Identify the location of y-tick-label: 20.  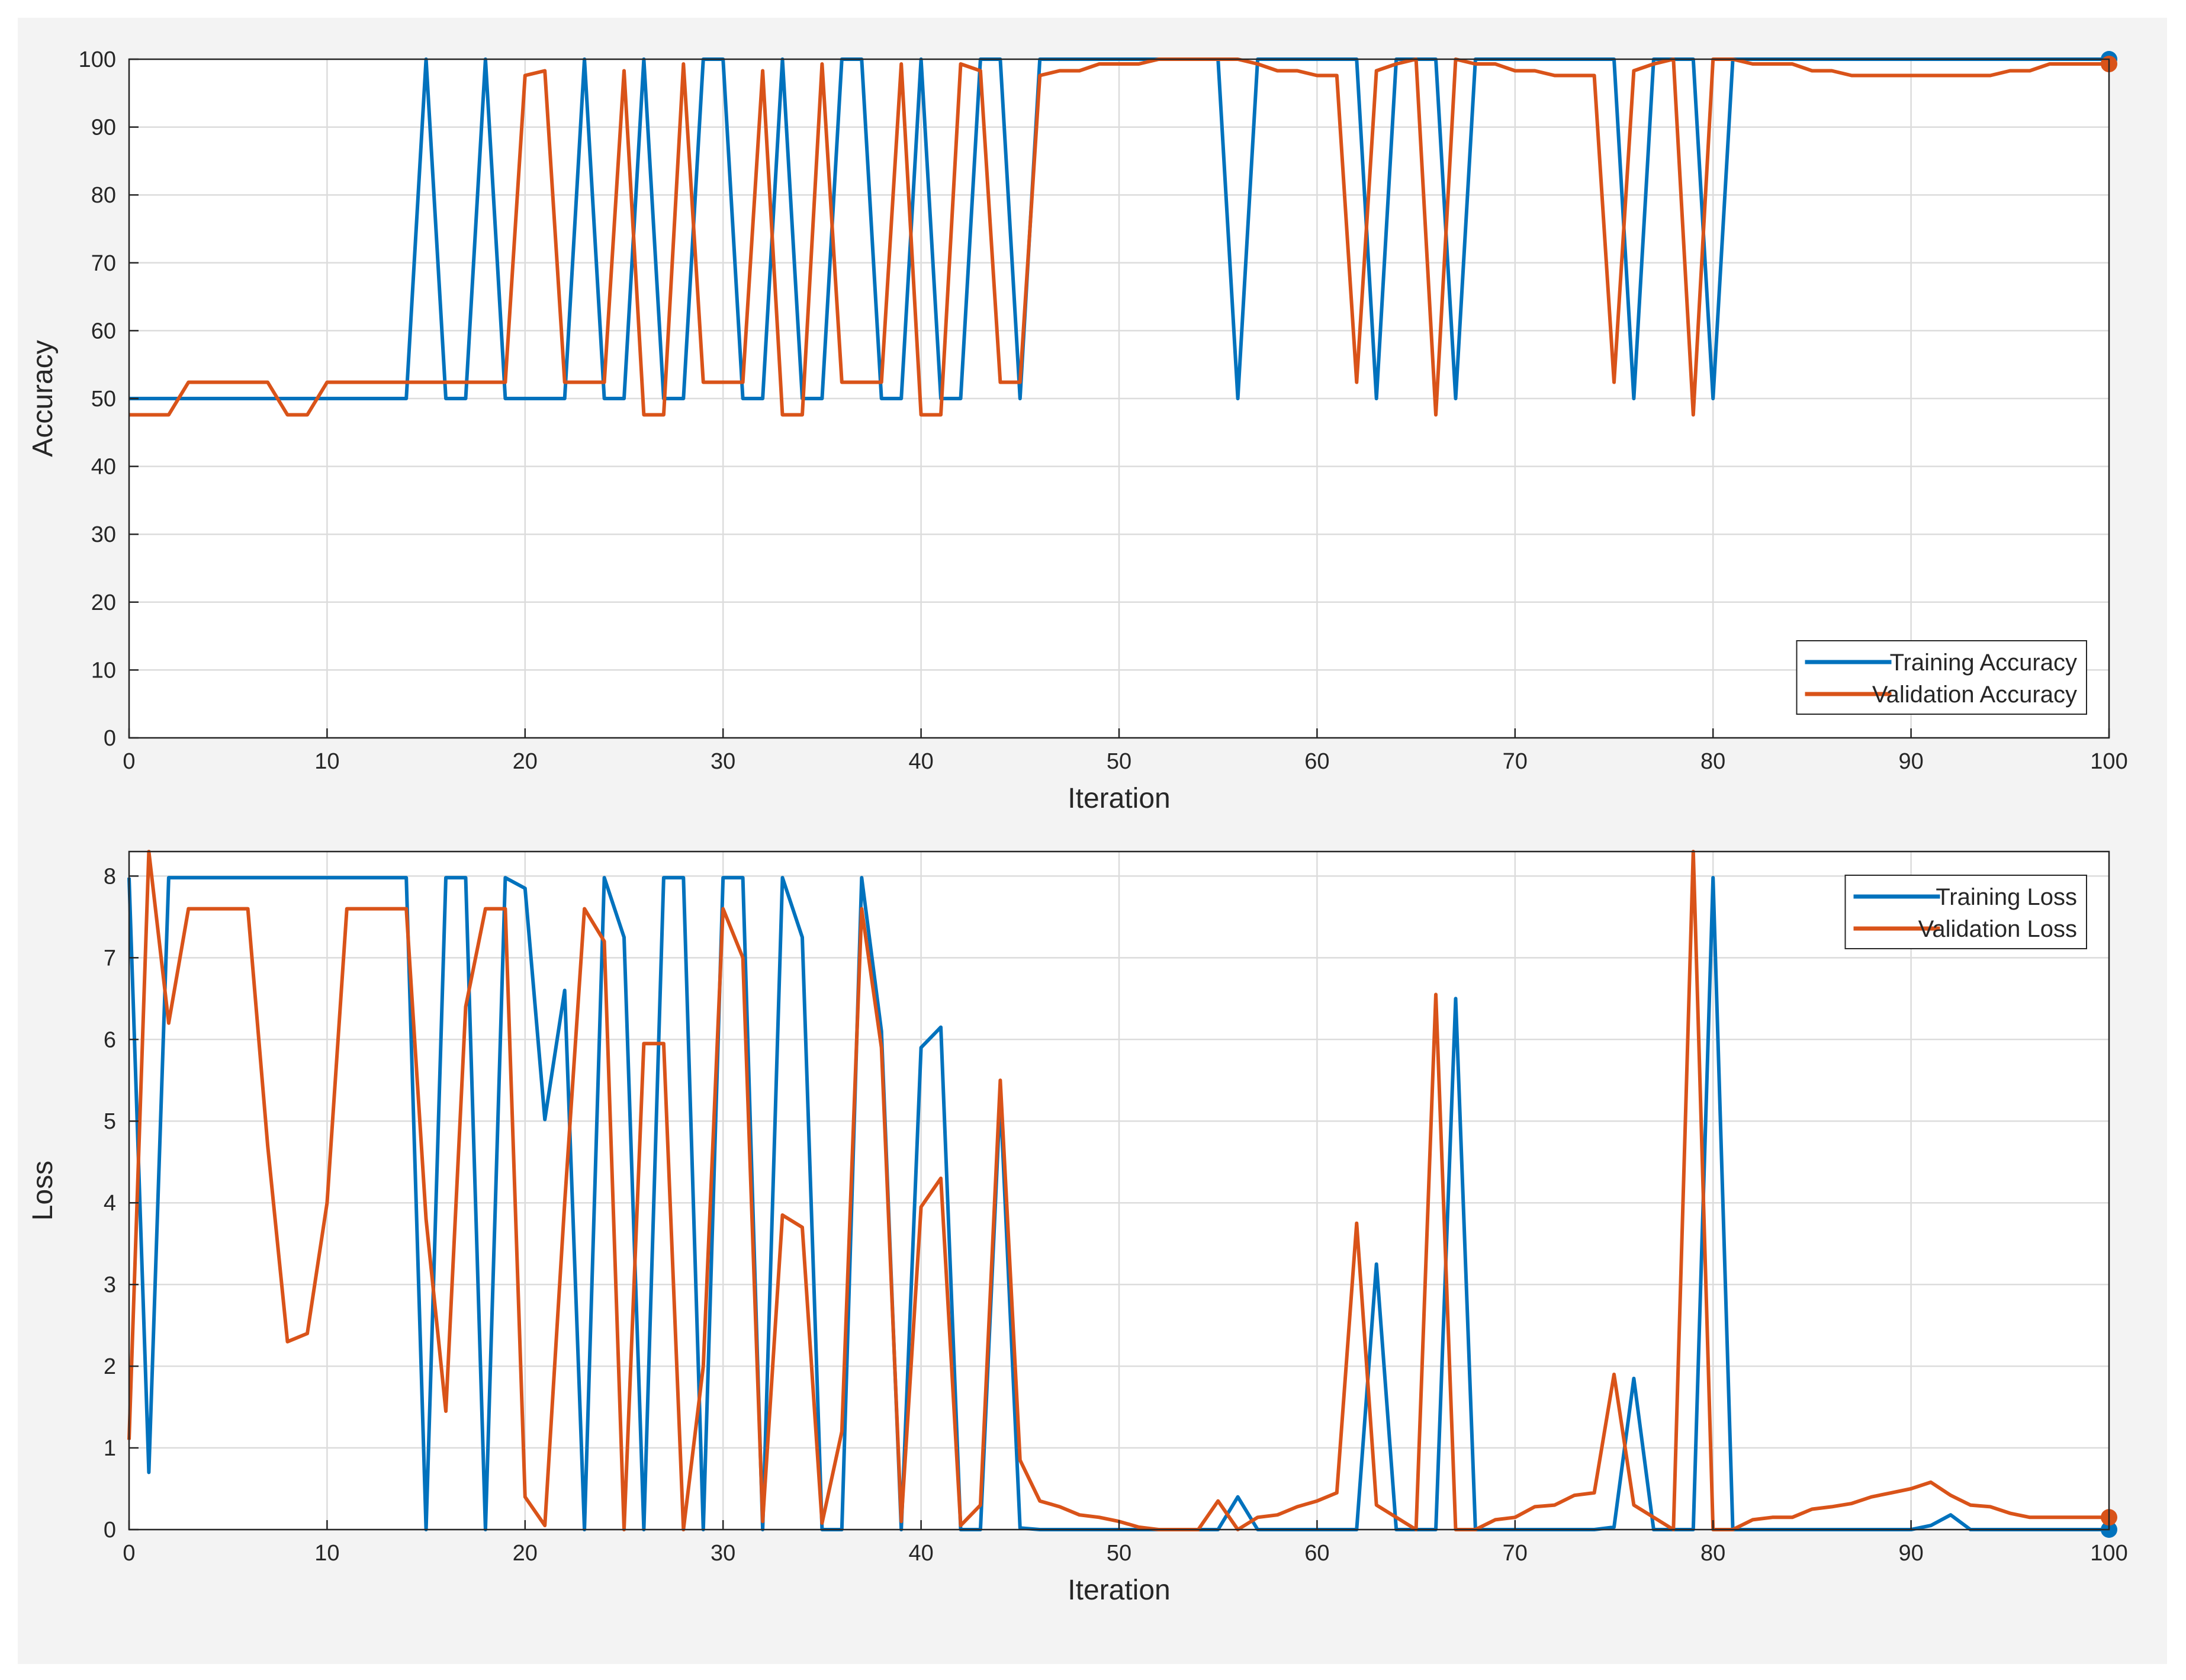
(104, 602).